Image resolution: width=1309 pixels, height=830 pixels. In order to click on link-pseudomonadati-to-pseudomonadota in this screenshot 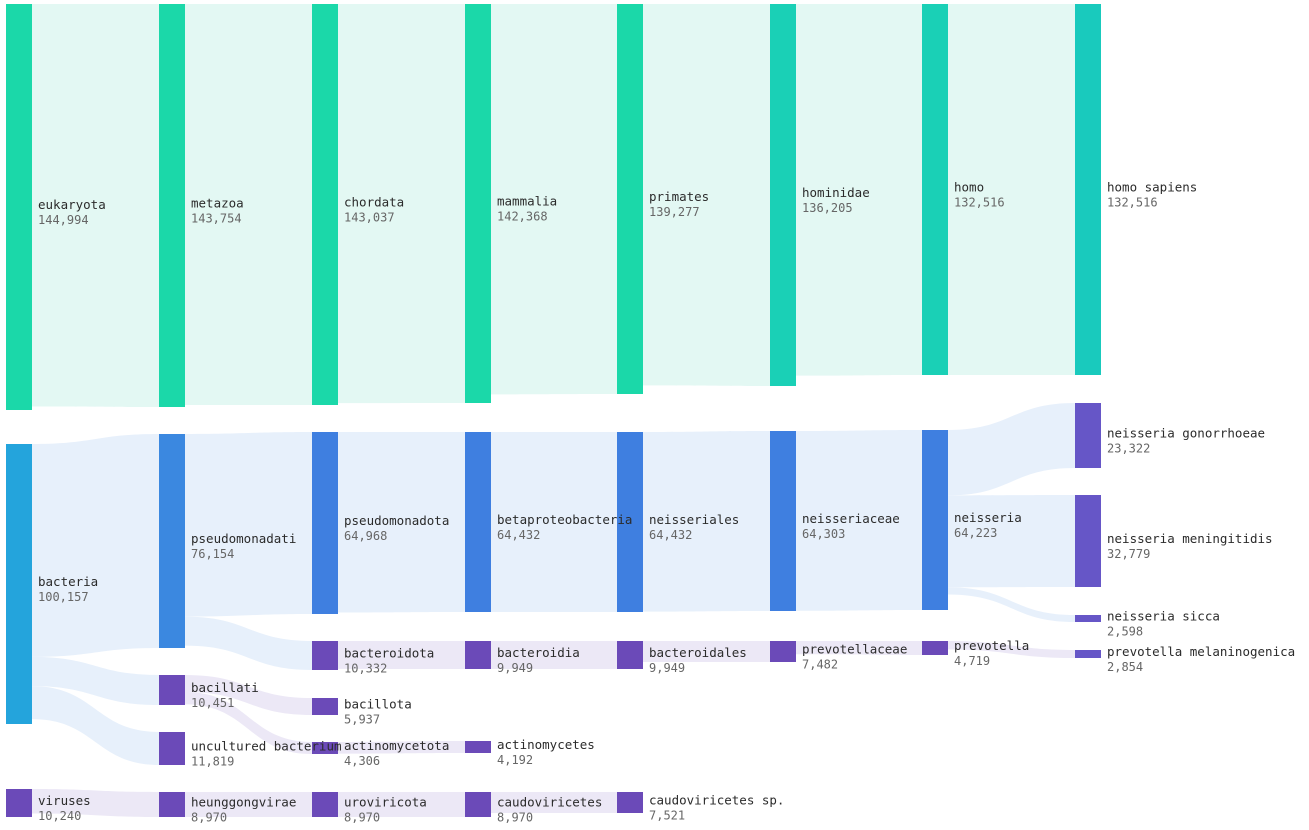, I will do `click(248, 524)`.